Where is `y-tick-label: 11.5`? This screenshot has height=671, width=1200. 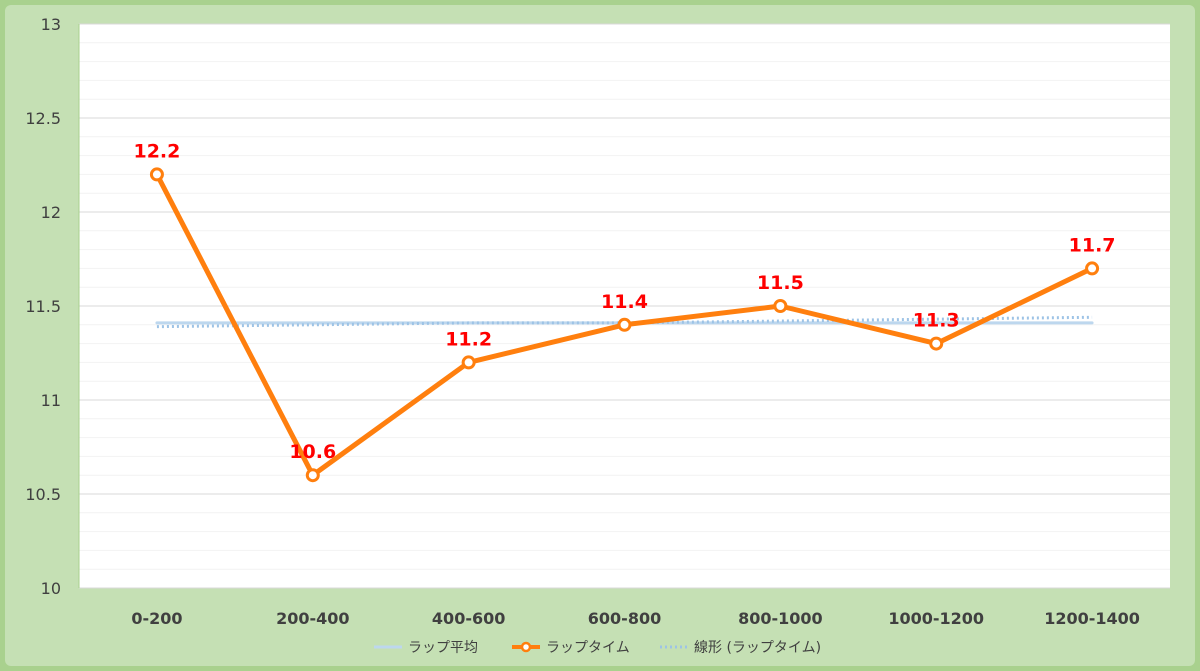 y-tick-label: 11.5 is located at coordinates (43, 306).